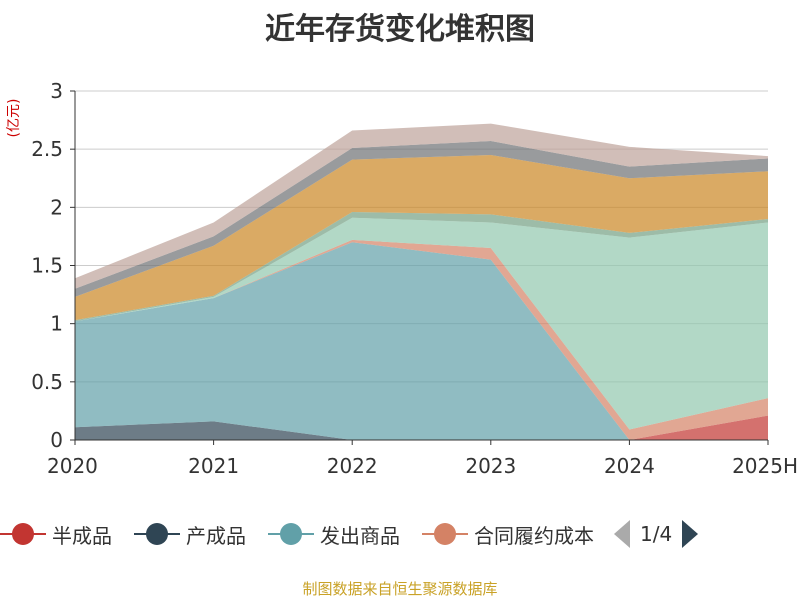  What do you see at coordinates (765, 466) in the screenshot?
I see `x-tick-label: 2025H` at bounding box center [765, 466].